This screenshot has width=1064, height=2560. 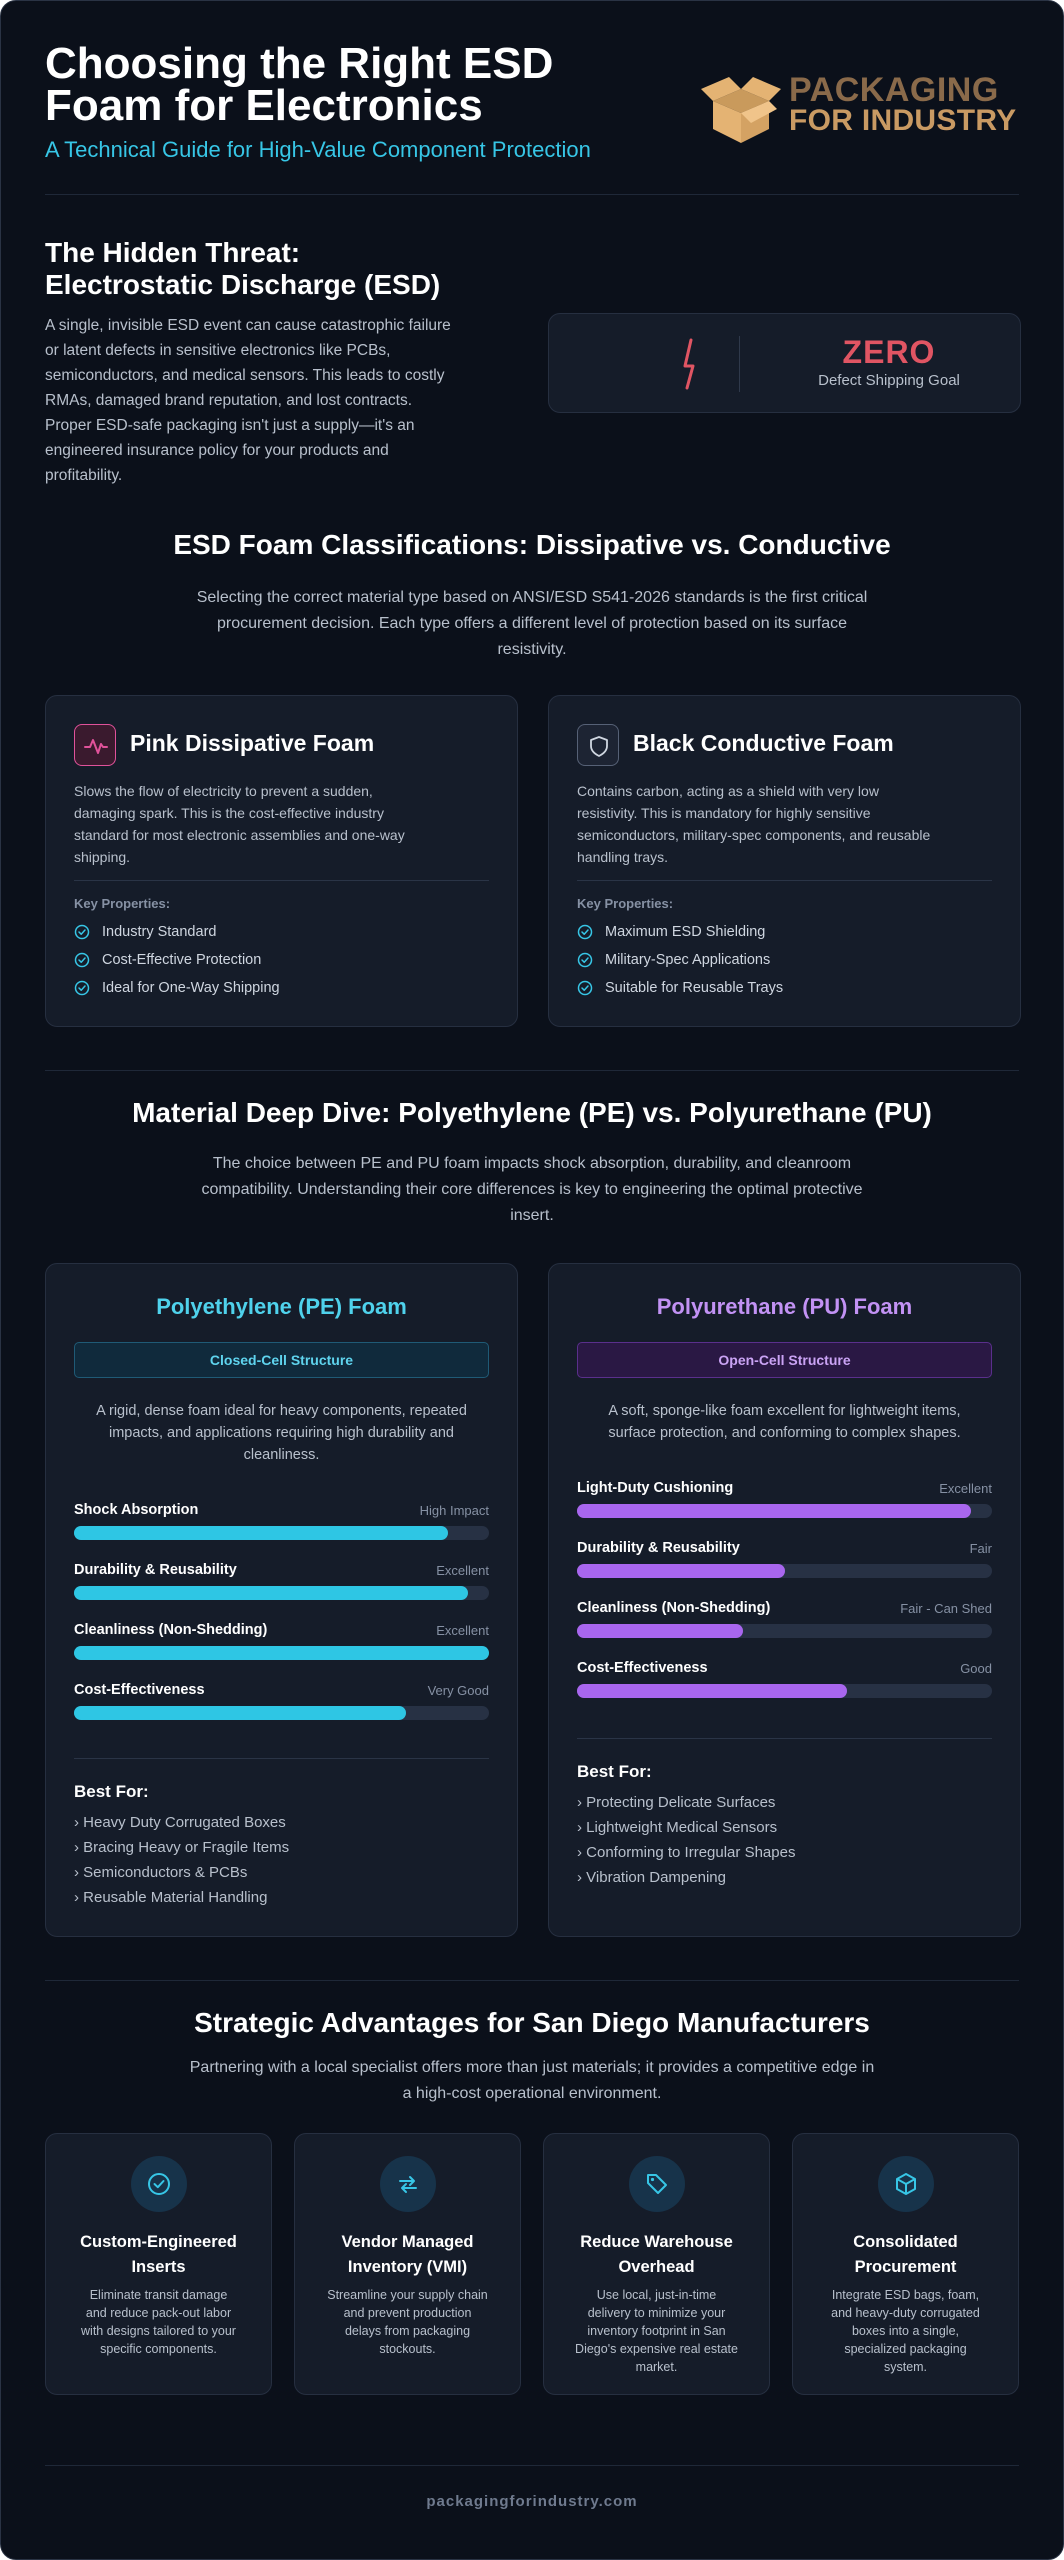 I want to click on desc-line: Integrate ESD bags, foam,, so click(x=905, y=2295).